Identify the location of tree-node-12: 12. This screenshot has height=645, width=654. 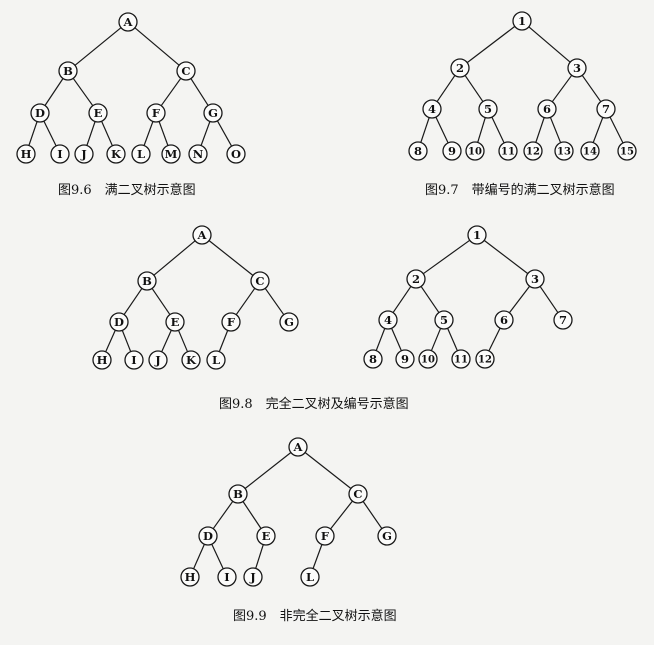
(485, 359).